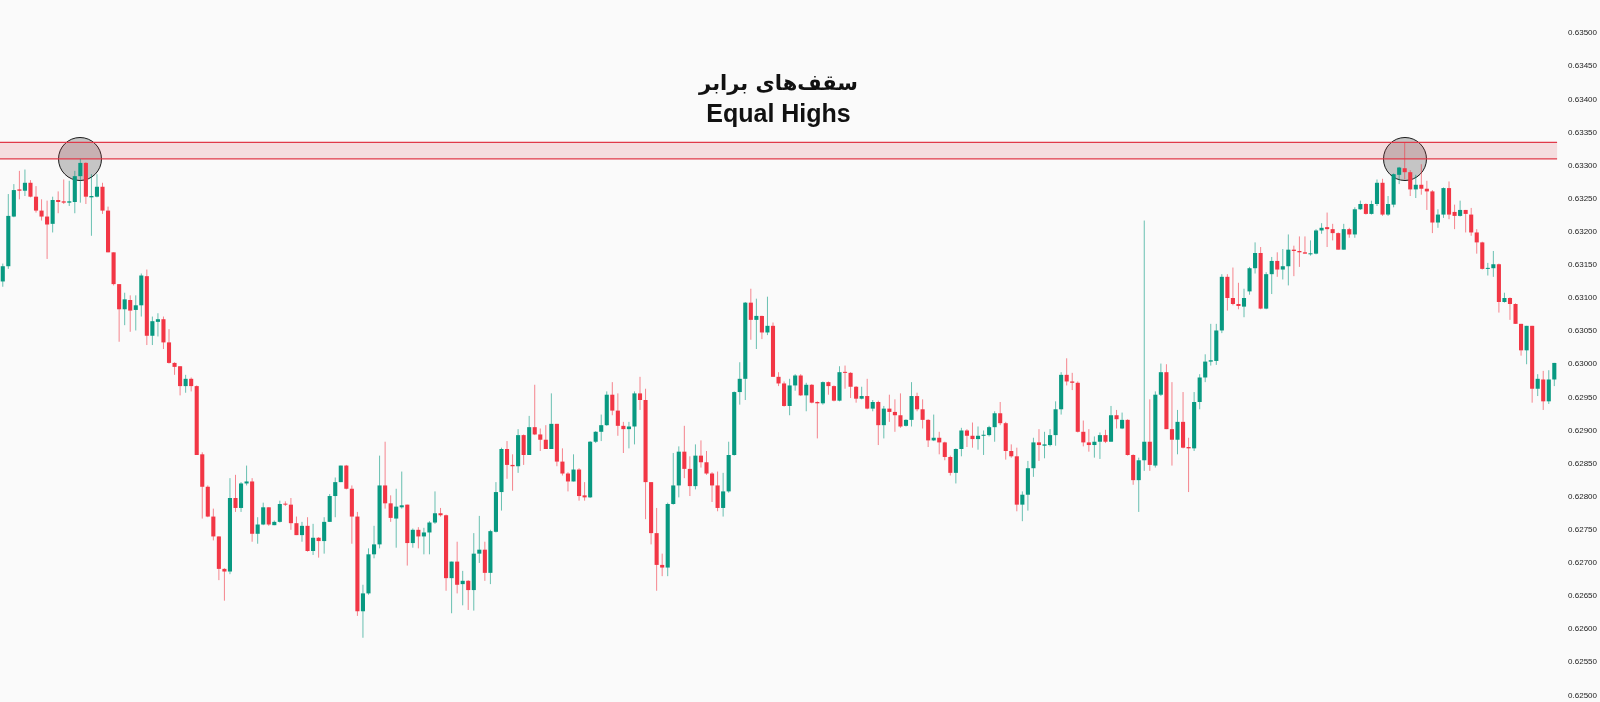  Describe the element at coordinates (1583, 596) in the screenshot. I see `y-tick-label: 0.62650` at that location.